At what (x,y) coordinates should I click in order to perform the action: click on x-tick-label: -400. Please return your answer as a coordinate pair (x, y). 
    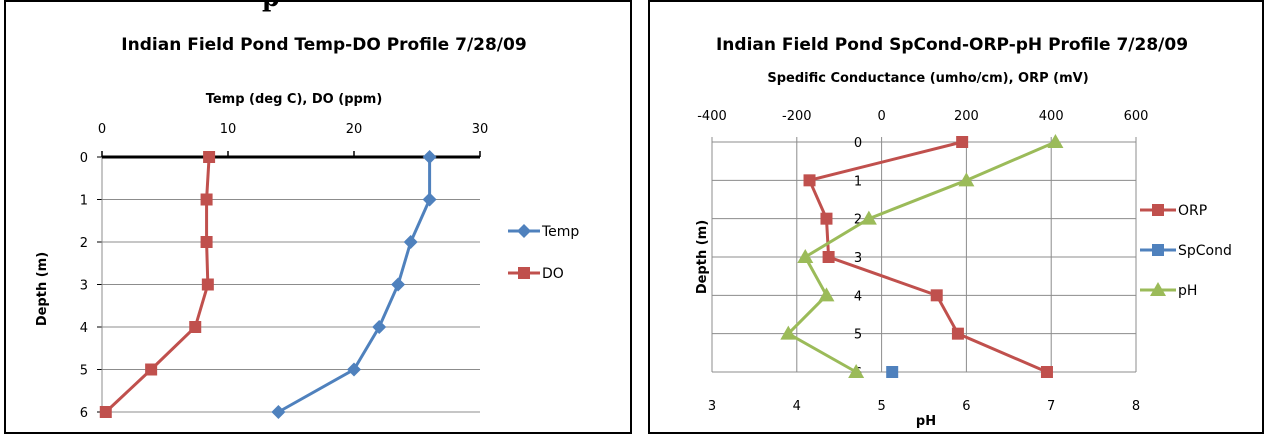
    Looking at the image, I should click on (712, 116).